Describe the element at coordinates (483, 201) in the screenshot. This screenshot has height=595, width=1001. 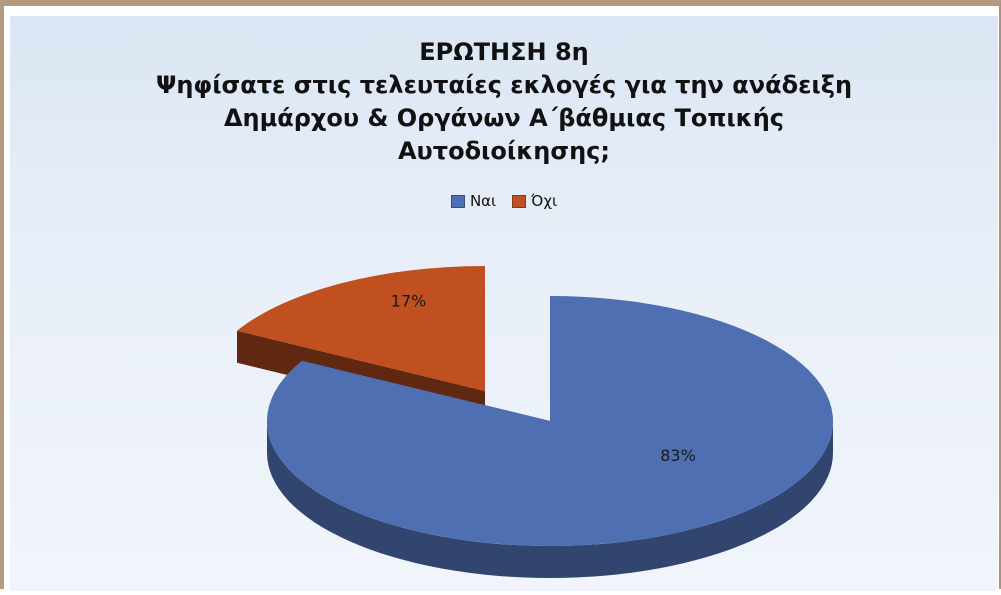
I see `legend-label-nai: Ναι` at that location.